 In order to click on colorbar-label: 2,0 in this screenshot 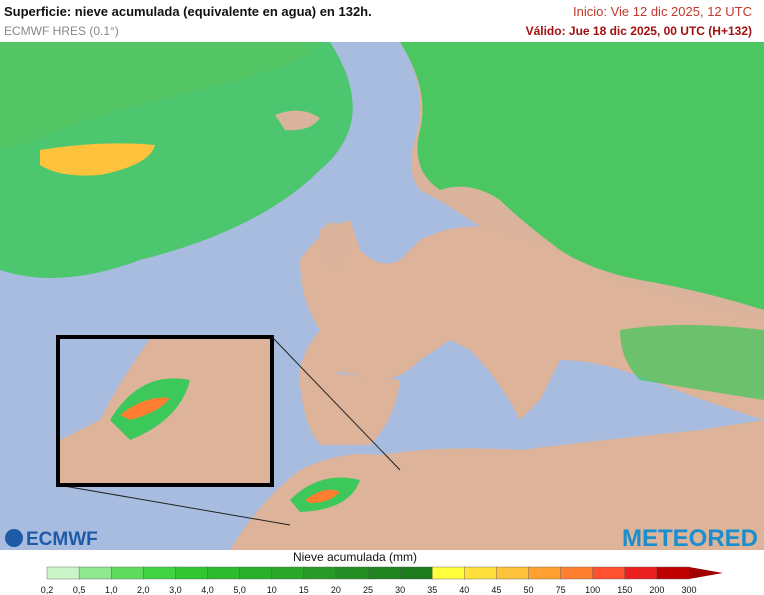, I will do `click(143, 590)`.